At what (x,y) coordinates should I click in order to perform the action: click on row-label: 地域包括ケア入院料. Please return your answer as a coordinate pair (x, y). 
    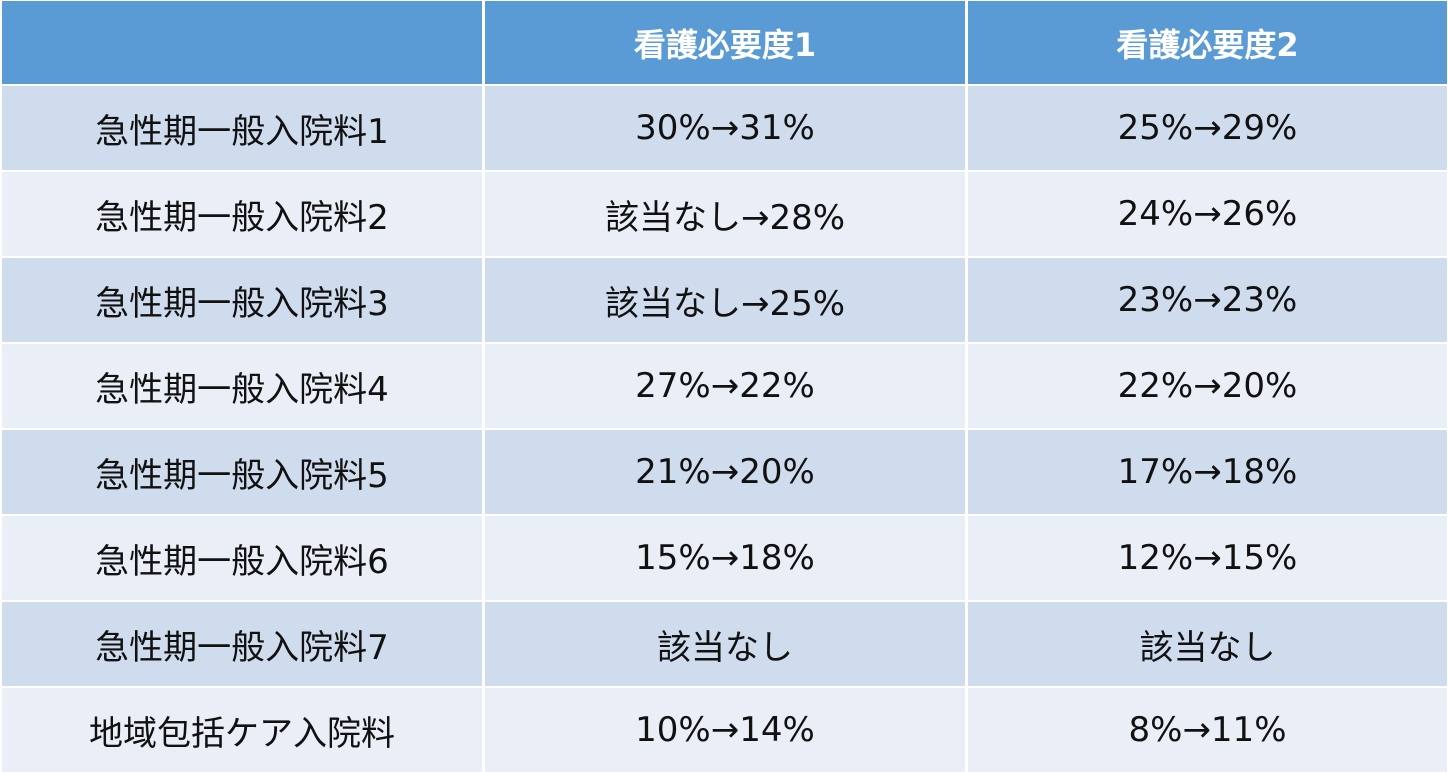
    Looking at the image, I should click on (242, 730).